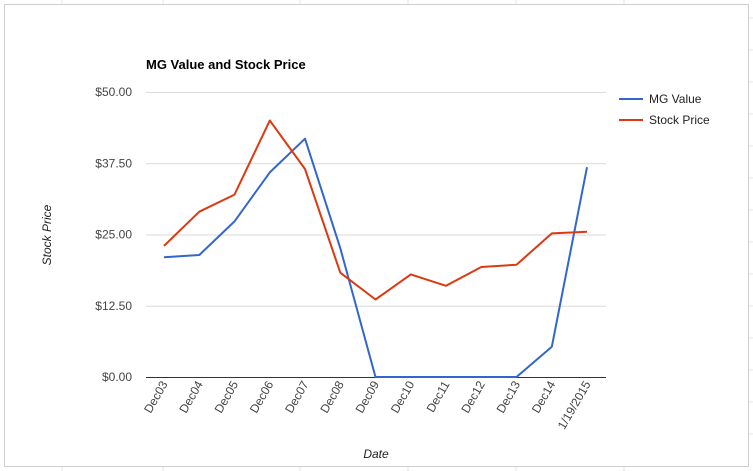  I want to click on y-axis-ticks: $0.00 $12.50 $25.00 $37.50 $50.00, so click(113, 234).